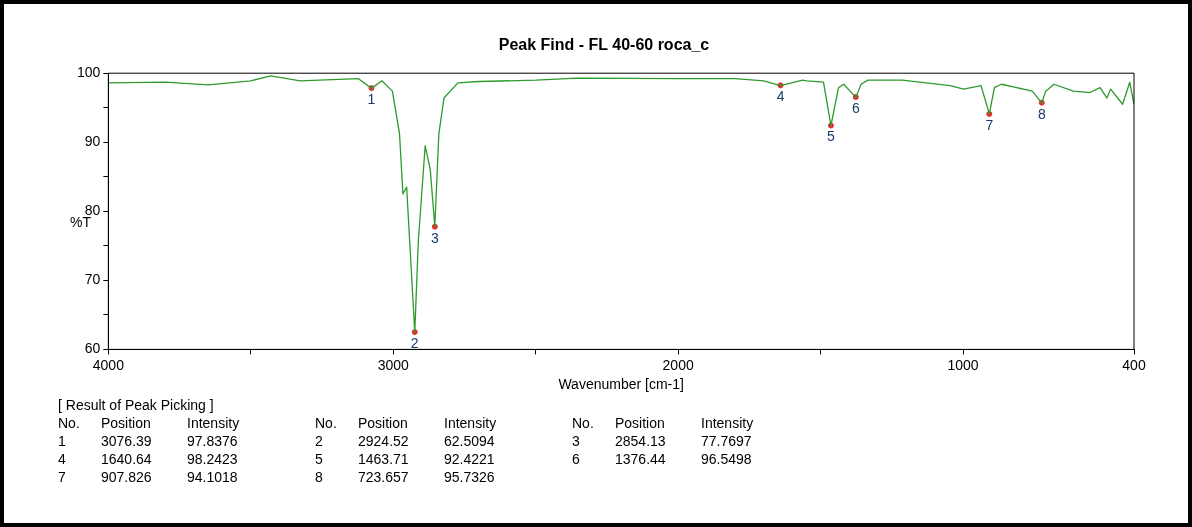  What do you see at coordinates (604, 45) in the screenshot?
I see `chart-title: Peak Find - FL 40-60 roca_c` at bounding box center [604, 45].